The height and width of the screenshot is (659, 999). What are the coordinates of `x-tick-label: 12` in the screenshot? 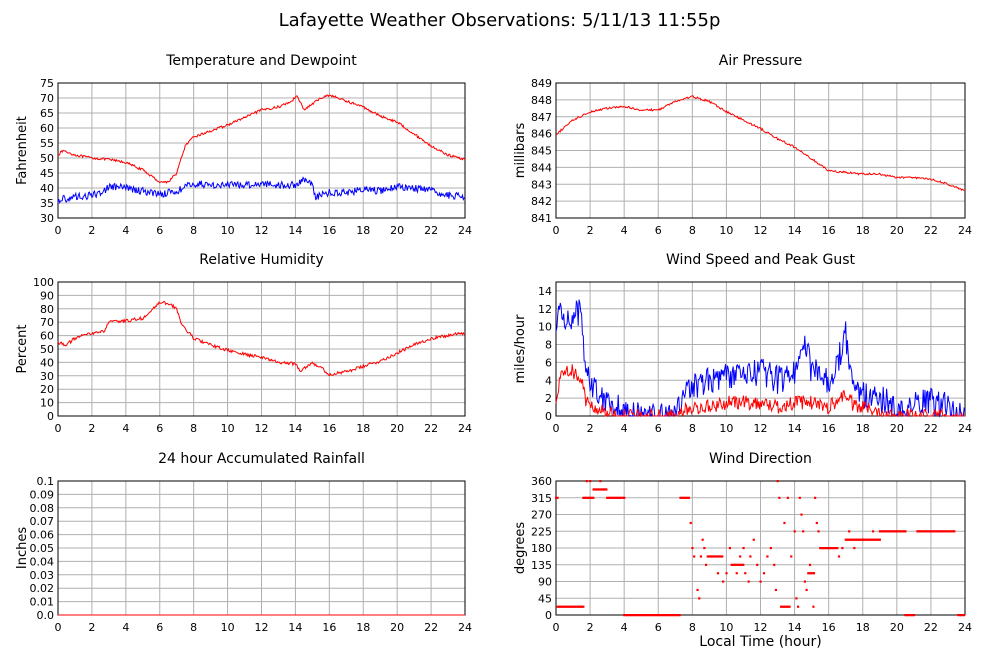 It's located at (761, 627).